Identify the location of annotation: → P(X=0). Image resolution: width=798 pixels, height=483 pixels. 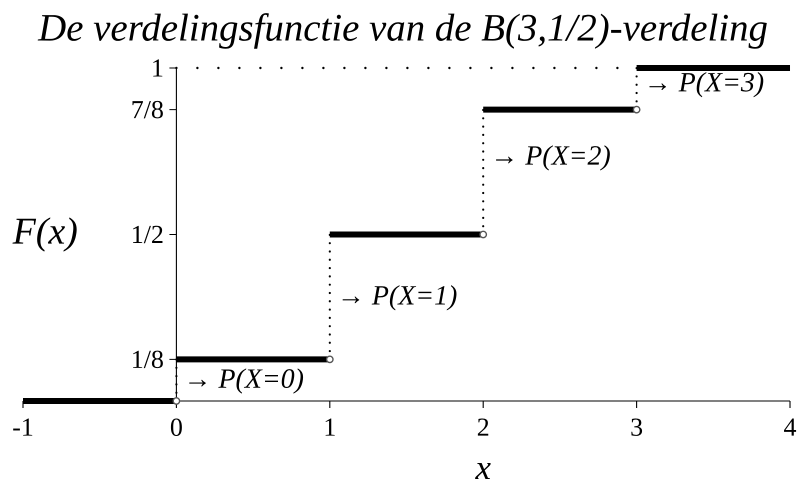
(246, 381).